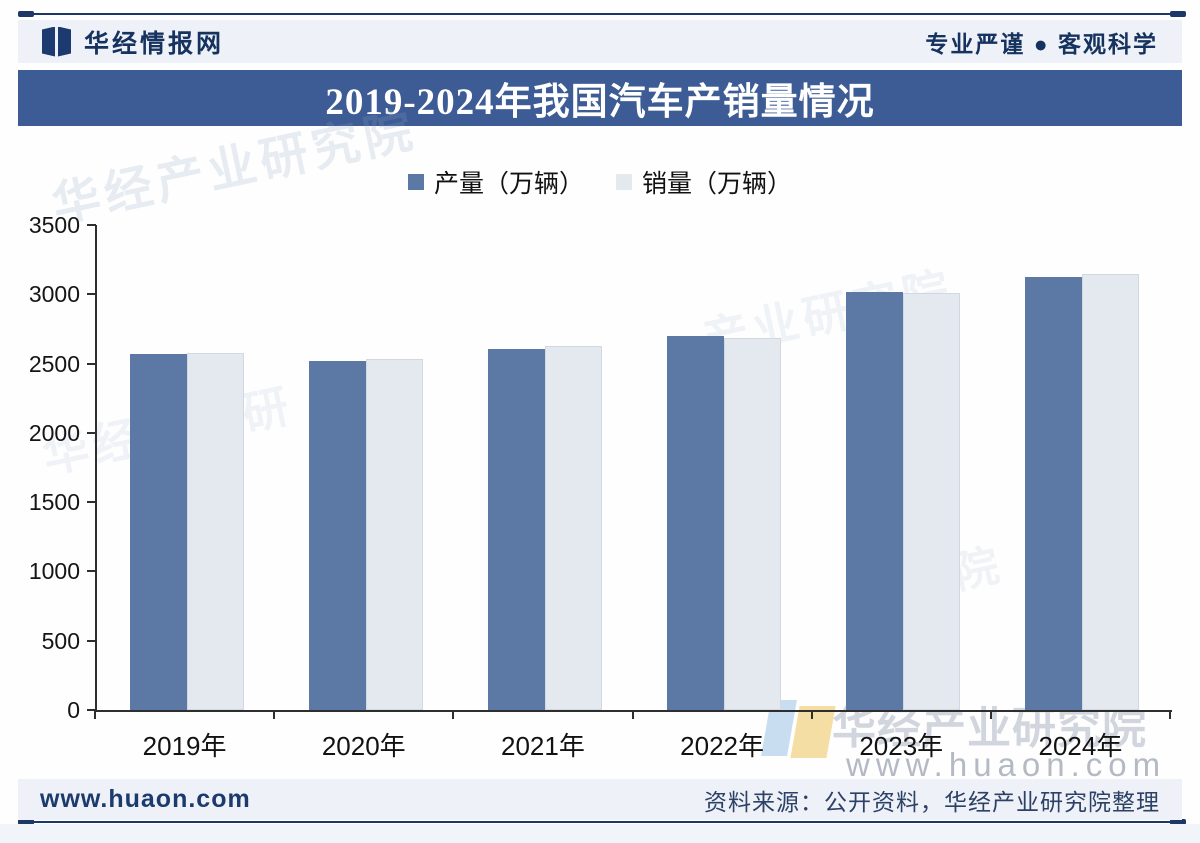 This screenshot has width=1200, height=843. I want to click on legend-label: 产量（万辆）, so click(508, 184).